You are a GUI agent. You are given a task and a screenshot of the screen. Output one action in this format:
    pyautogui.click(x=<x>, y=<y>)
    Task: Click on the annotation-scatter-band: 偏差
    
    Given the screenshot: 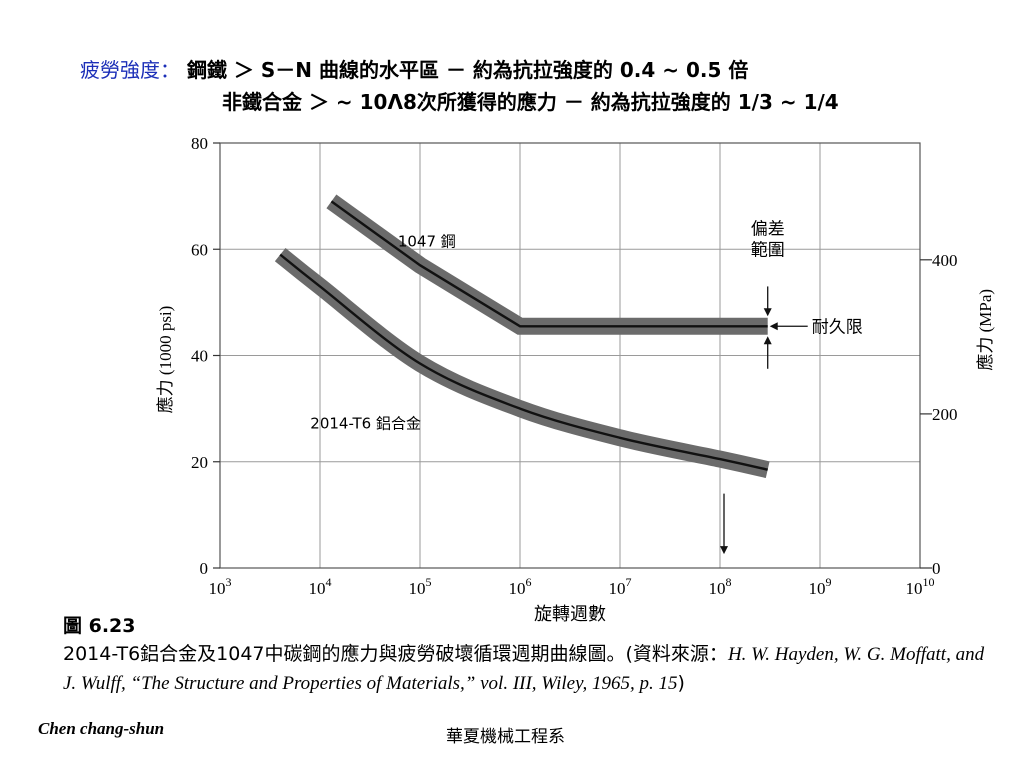 What is the action you would take?
    pyautogui.click(x=768, y=230)
    